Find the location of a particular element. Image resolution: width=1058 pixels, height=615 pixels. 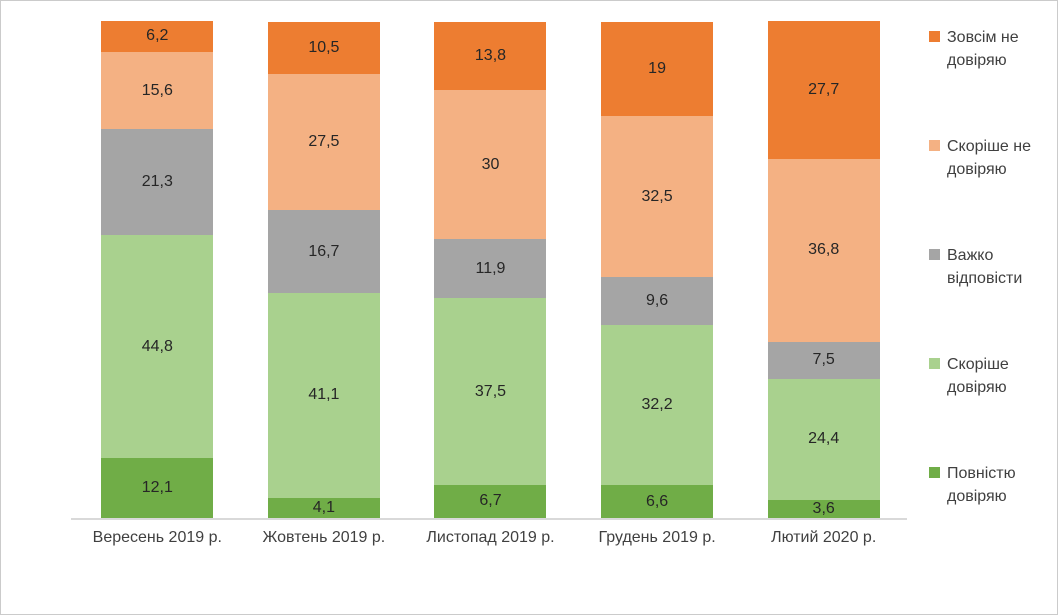

data-label: 27,5 is located at coordinates (324, 142).